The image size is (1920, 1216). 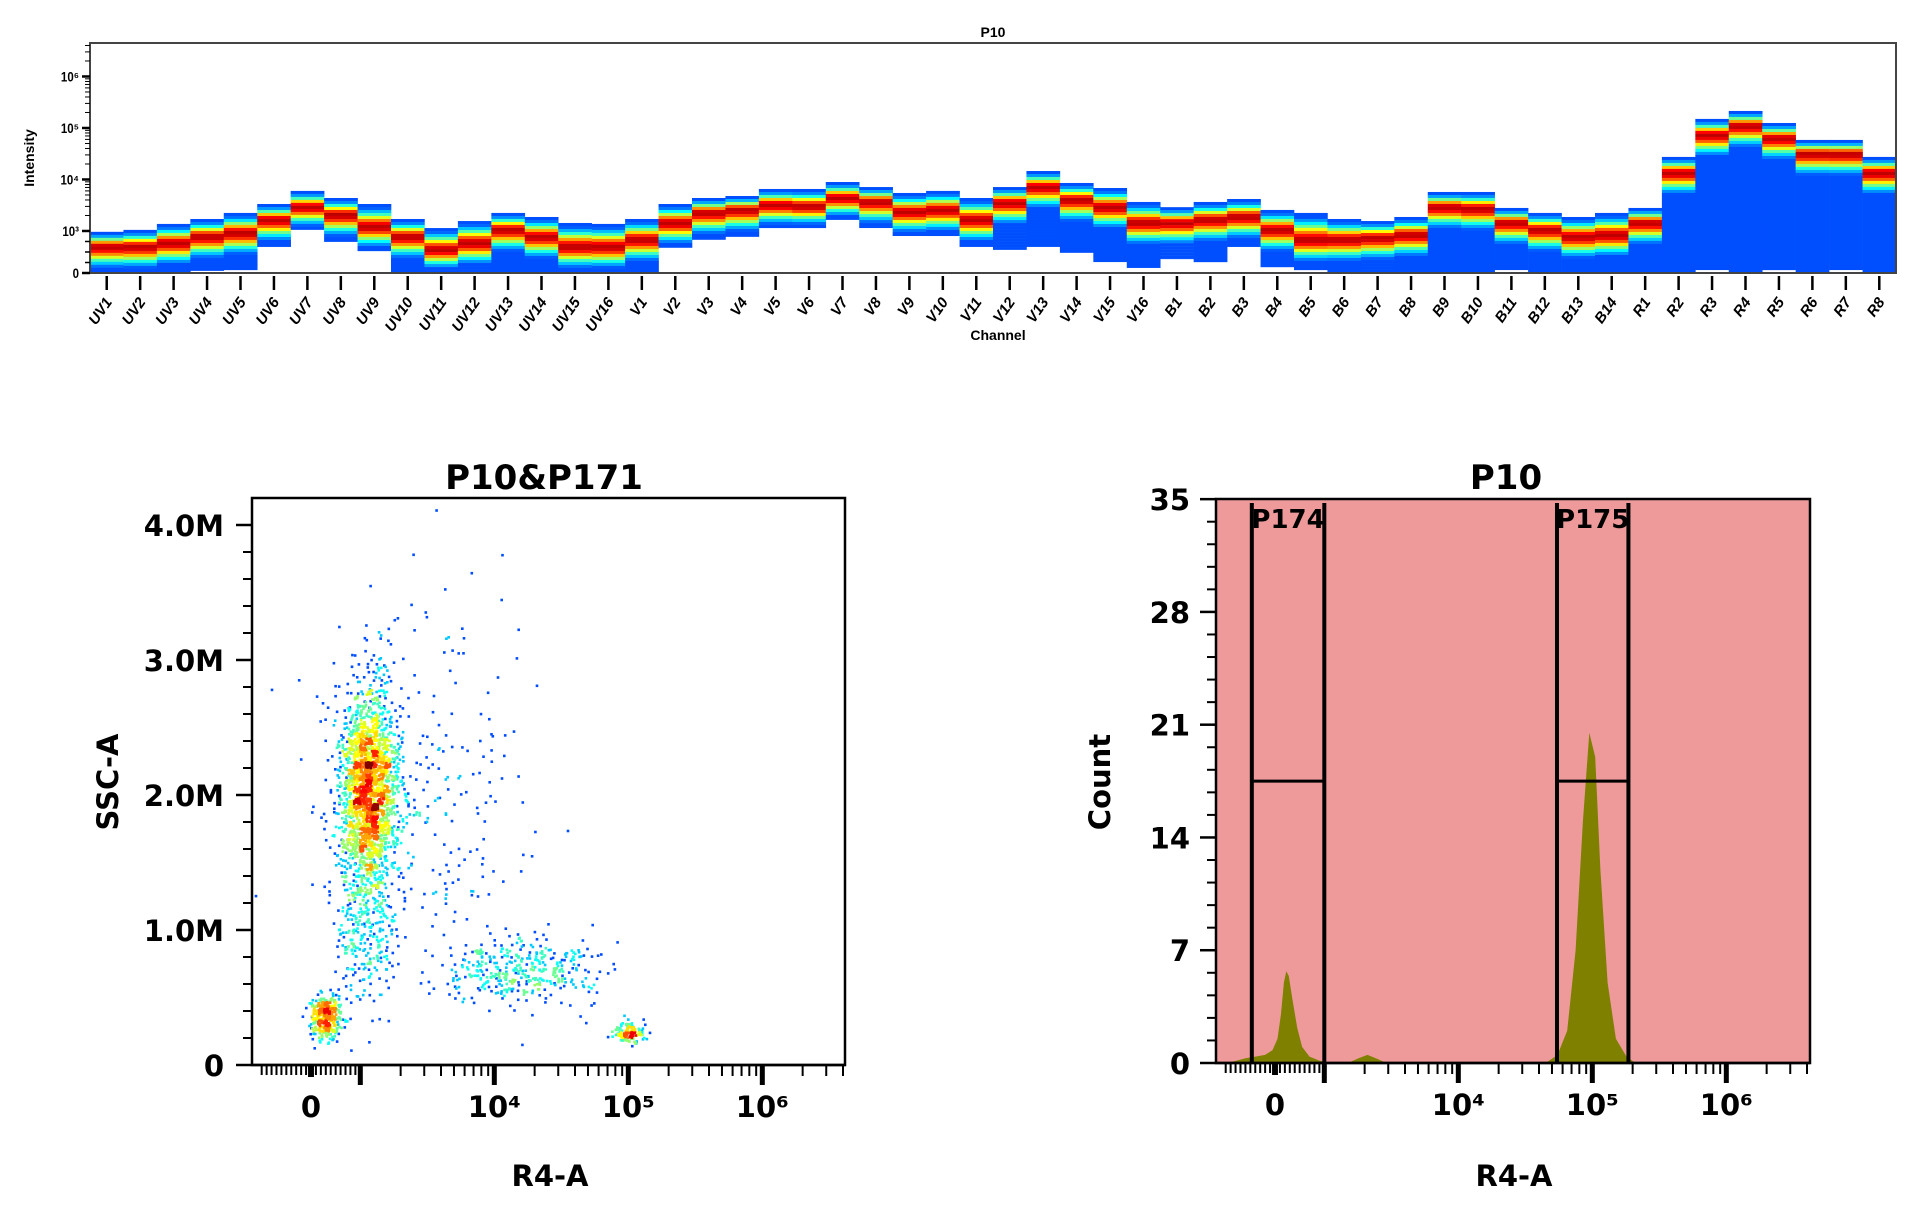 What do you see at coordinates (29, 158) in the screenshot?
I see `spectrum-y-label: Intensity` at bounding box center [29, 158].